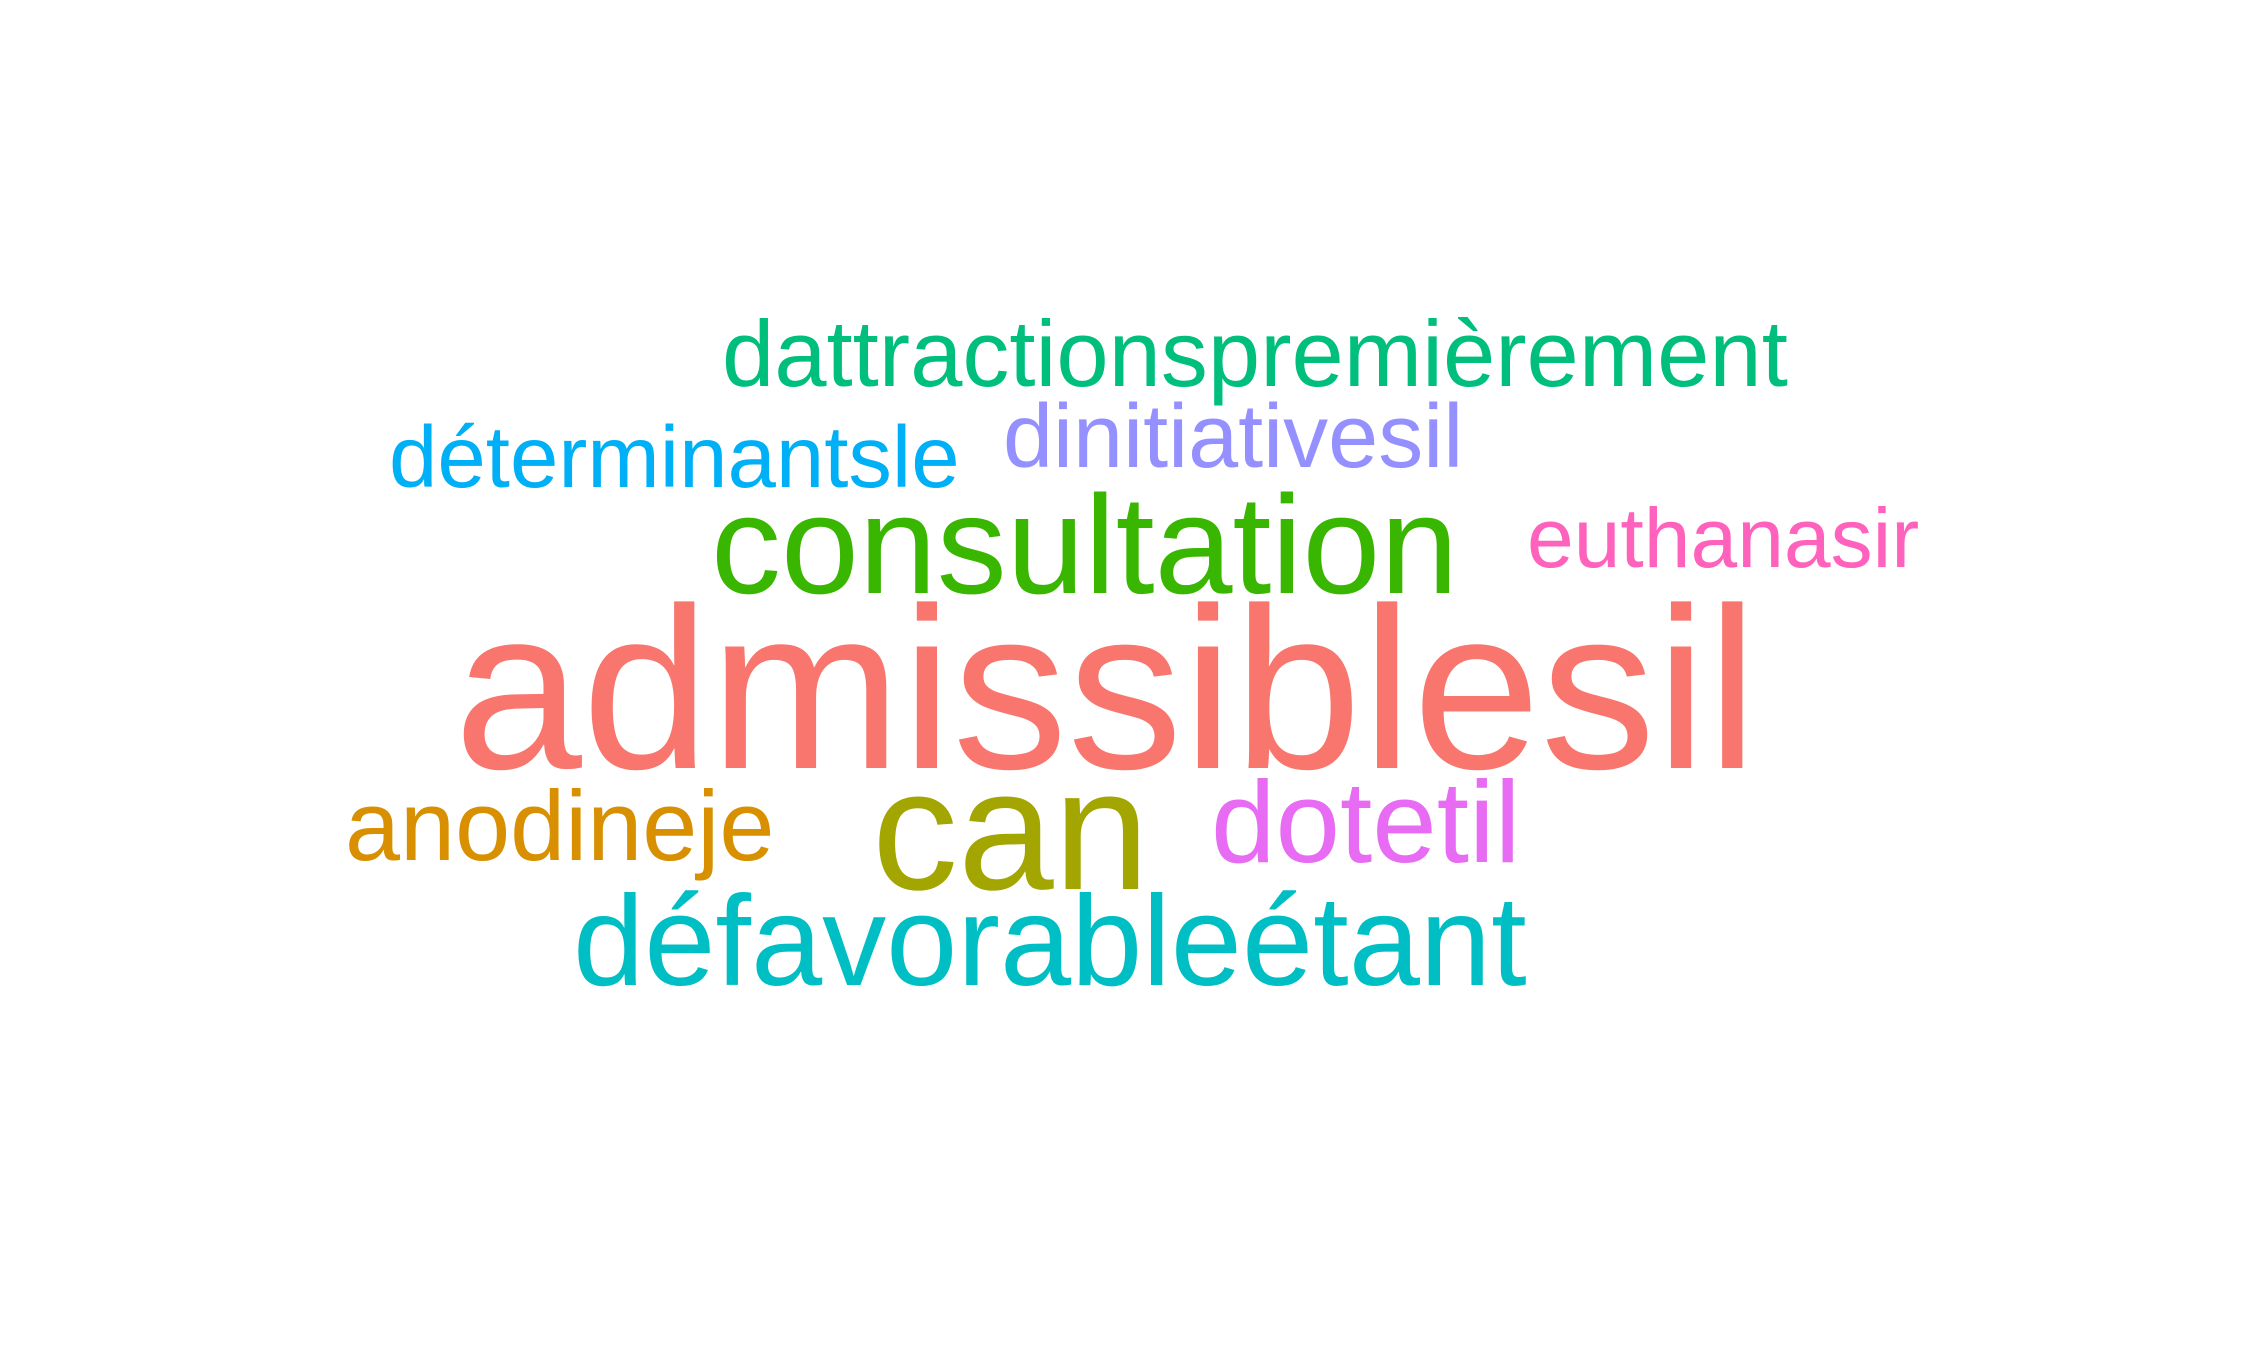 This screenshot has height=1350, width=2246. I want to click on word-dinitiativesil: dinitiativesil, so click(1233, 437).